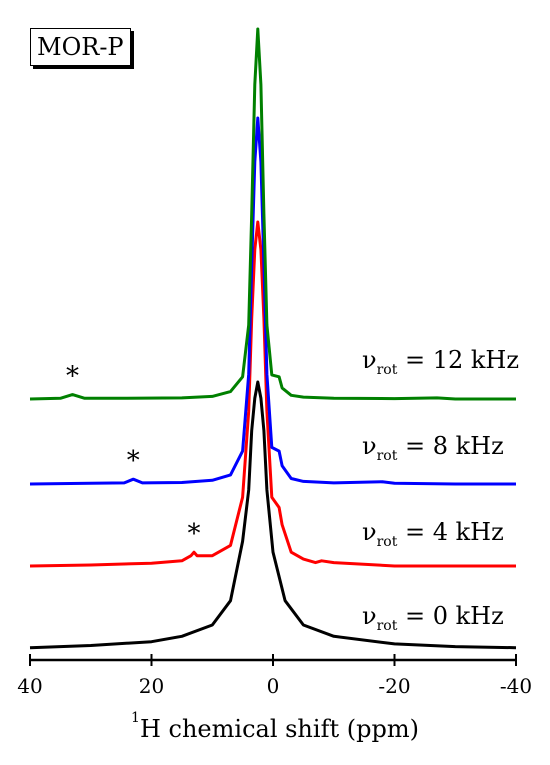  I want to click on x-axis-label-text: H chemical shift (ppm), so click(279, 729).